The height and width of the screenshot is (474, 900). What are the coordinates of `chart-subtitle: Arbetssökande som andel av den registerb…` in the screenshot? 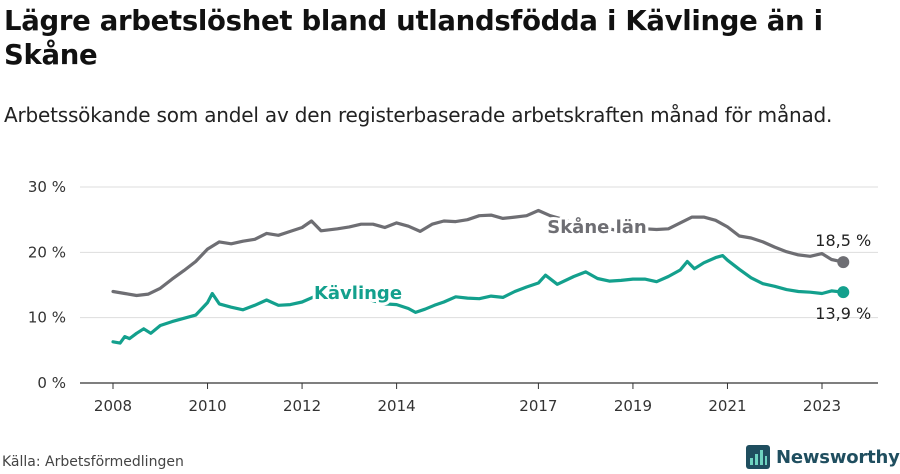 It's located at (418, 115).